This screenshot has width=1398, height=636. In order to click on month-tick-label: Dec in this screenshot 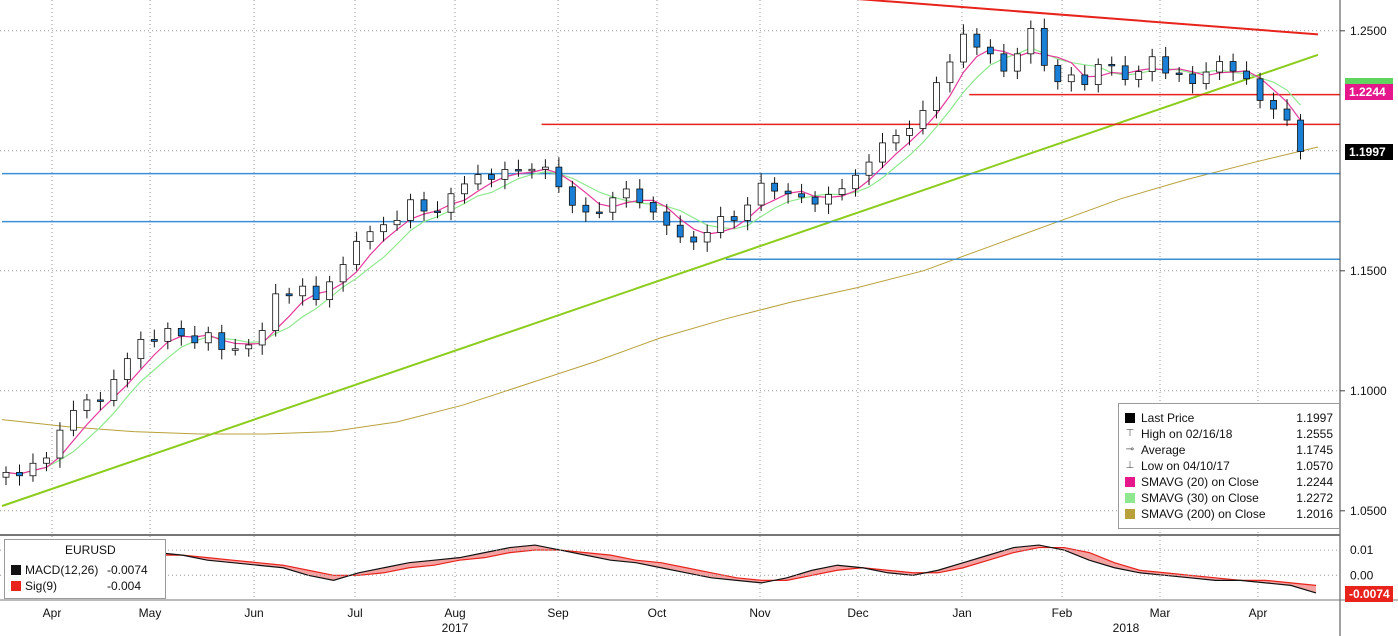, I will do `click(857, 613)`.